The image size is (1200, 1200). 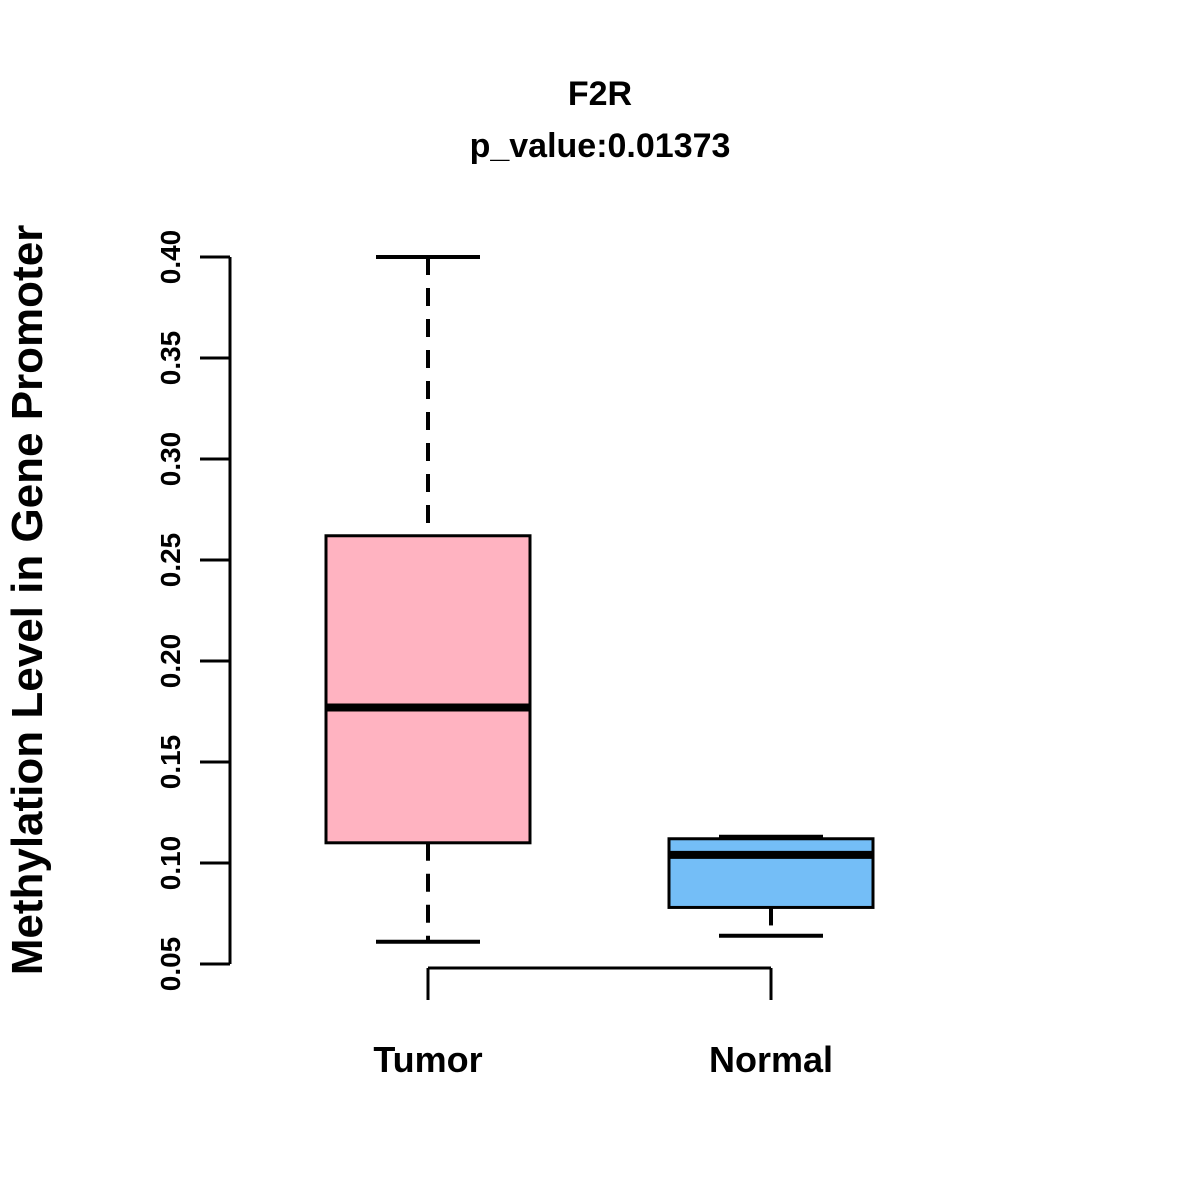 What do you see at coordinates (170, 459) in the screenshot?
I see `y-axis-tick-label: 0.30` at bounding box center [170, 459].